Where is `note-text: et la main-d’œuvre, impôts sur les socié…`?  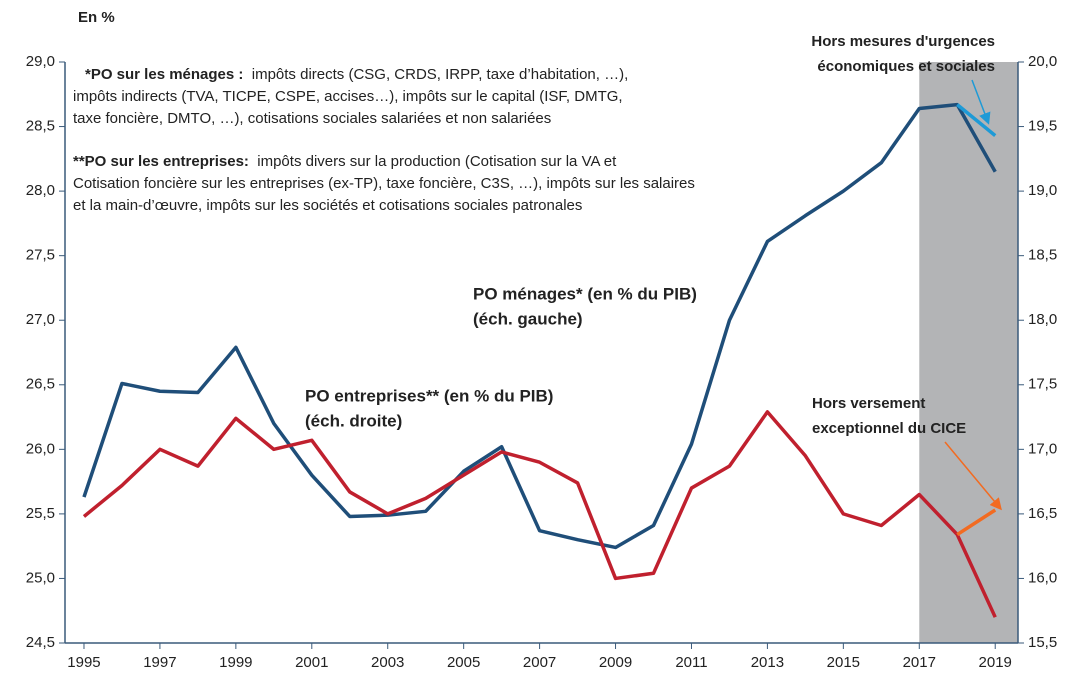
note-text: et la main-d’œuvre, impôts sur les socié… is located at coordinates (327, 205).